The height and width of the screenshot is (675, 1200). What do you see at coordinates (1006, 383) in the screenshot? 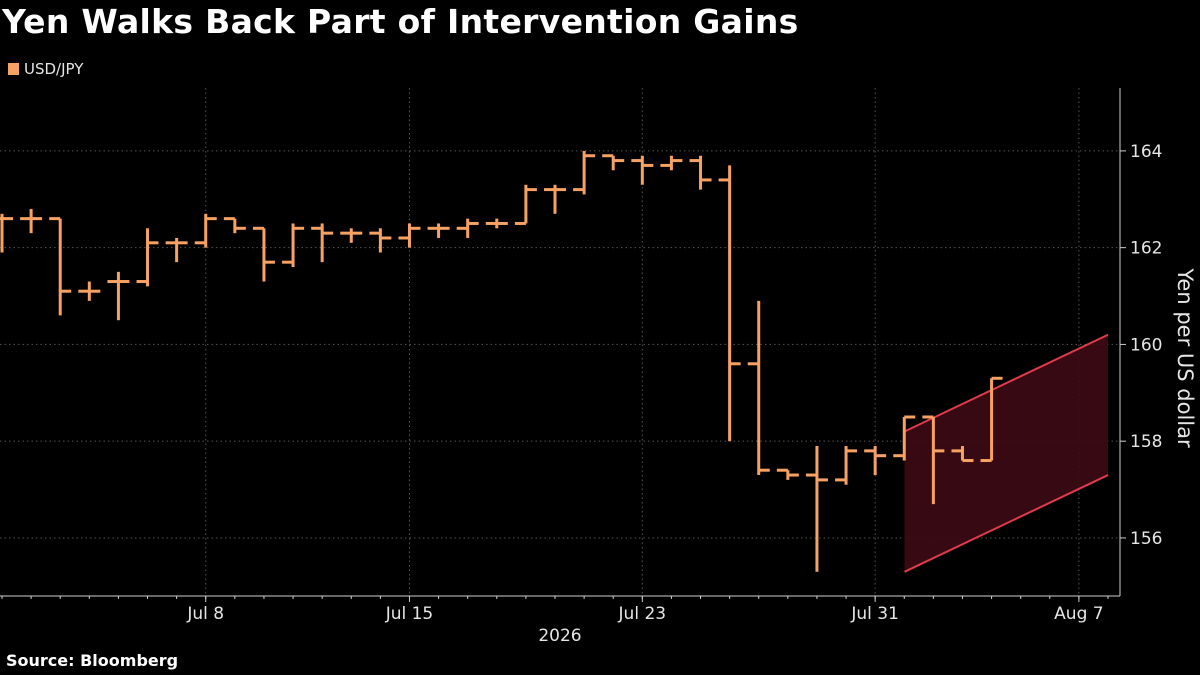
I see `channel-upper-line` at bounding box center [1006, 383].